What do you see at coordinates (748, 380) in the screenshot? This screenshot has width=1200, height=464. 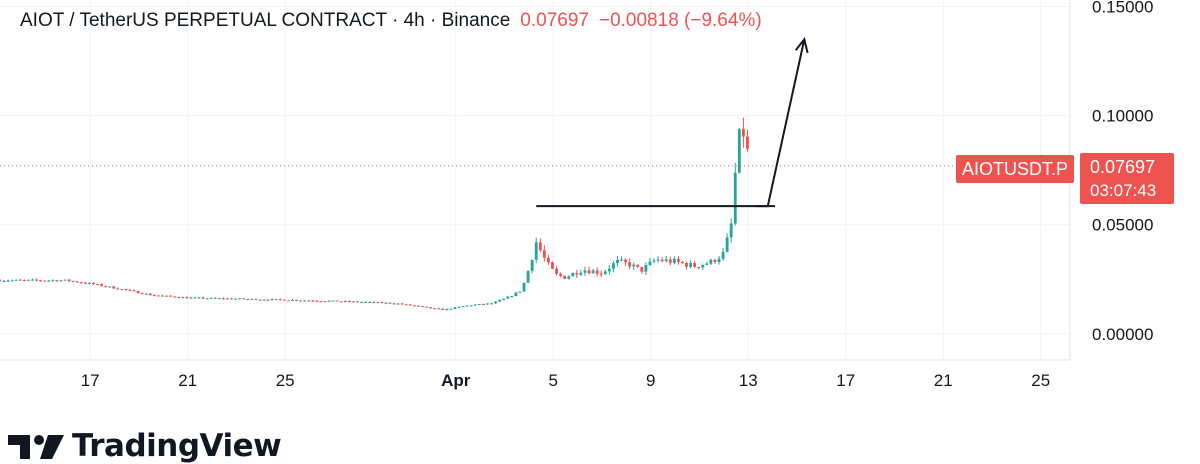 I see `time-tick-label: 13` at bounding box center [748, 380].